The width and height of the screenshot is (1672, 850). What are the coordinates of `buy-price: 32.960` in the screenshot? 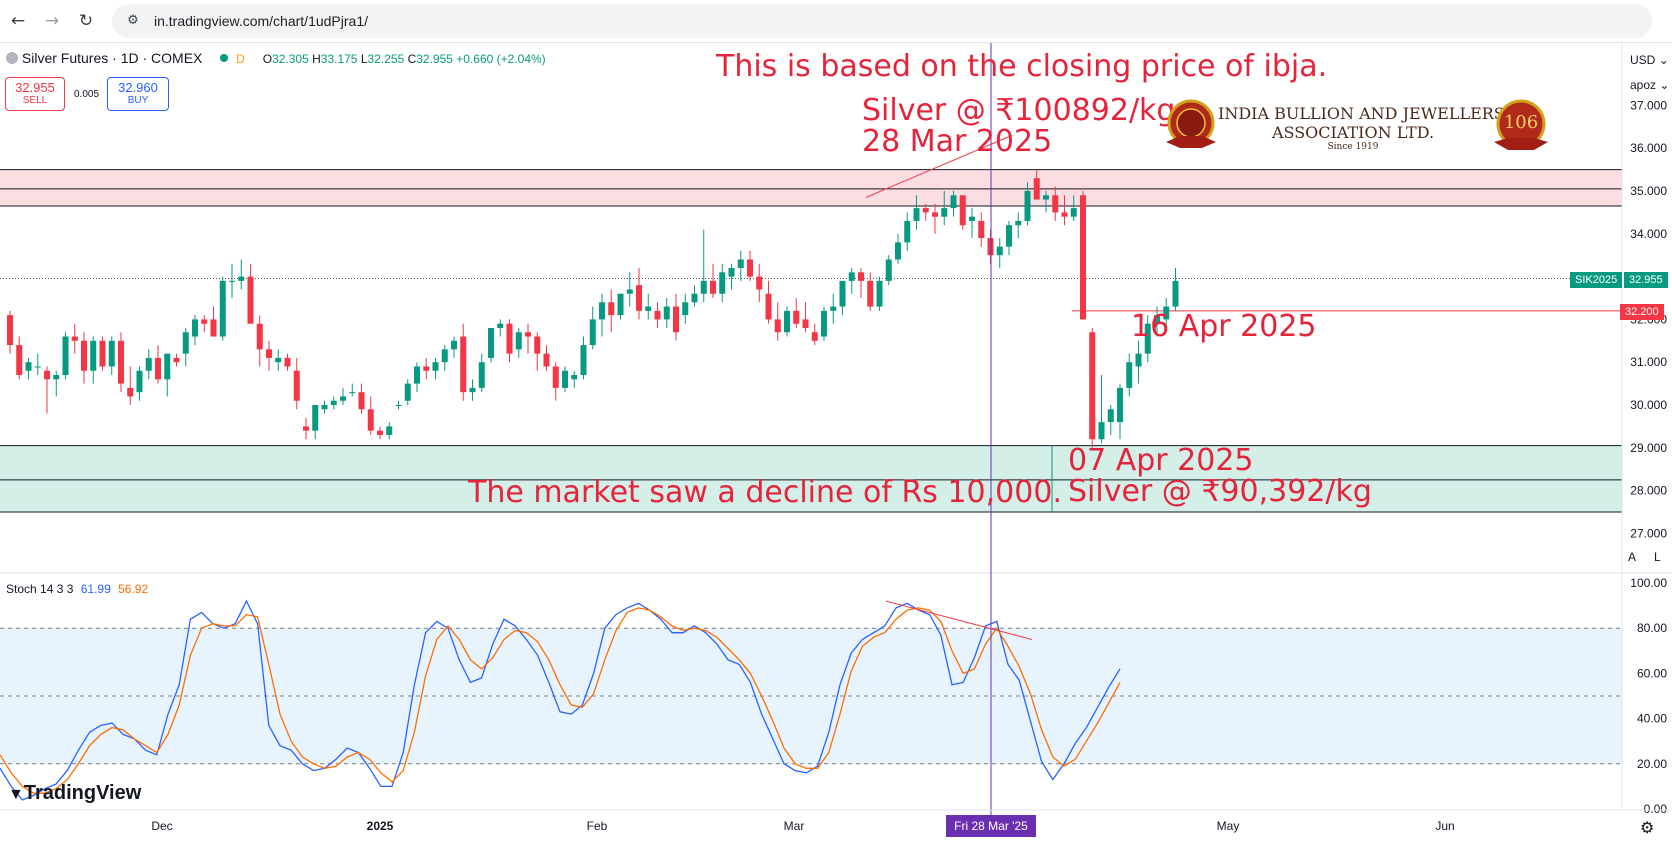 It's located at (138, 87).